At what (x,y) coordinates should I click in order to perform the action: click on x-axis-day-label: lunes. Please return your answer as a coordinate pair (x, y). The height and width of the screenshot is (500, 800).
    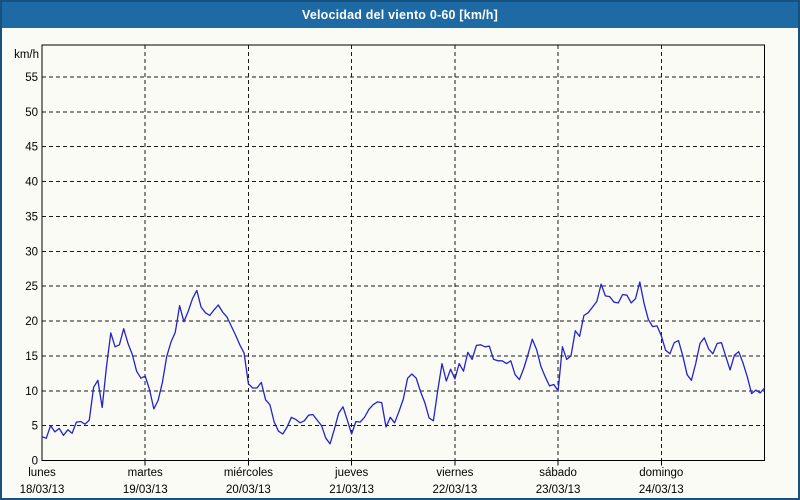
    Looking at the image, I should click on (42, 473).